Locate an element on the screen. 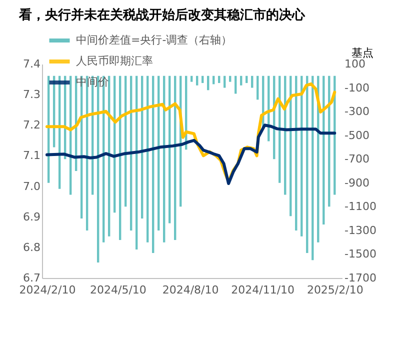 This screenshot has height=342, width=420. y2-tick-label: -100 is located at coordinates (357, 87).